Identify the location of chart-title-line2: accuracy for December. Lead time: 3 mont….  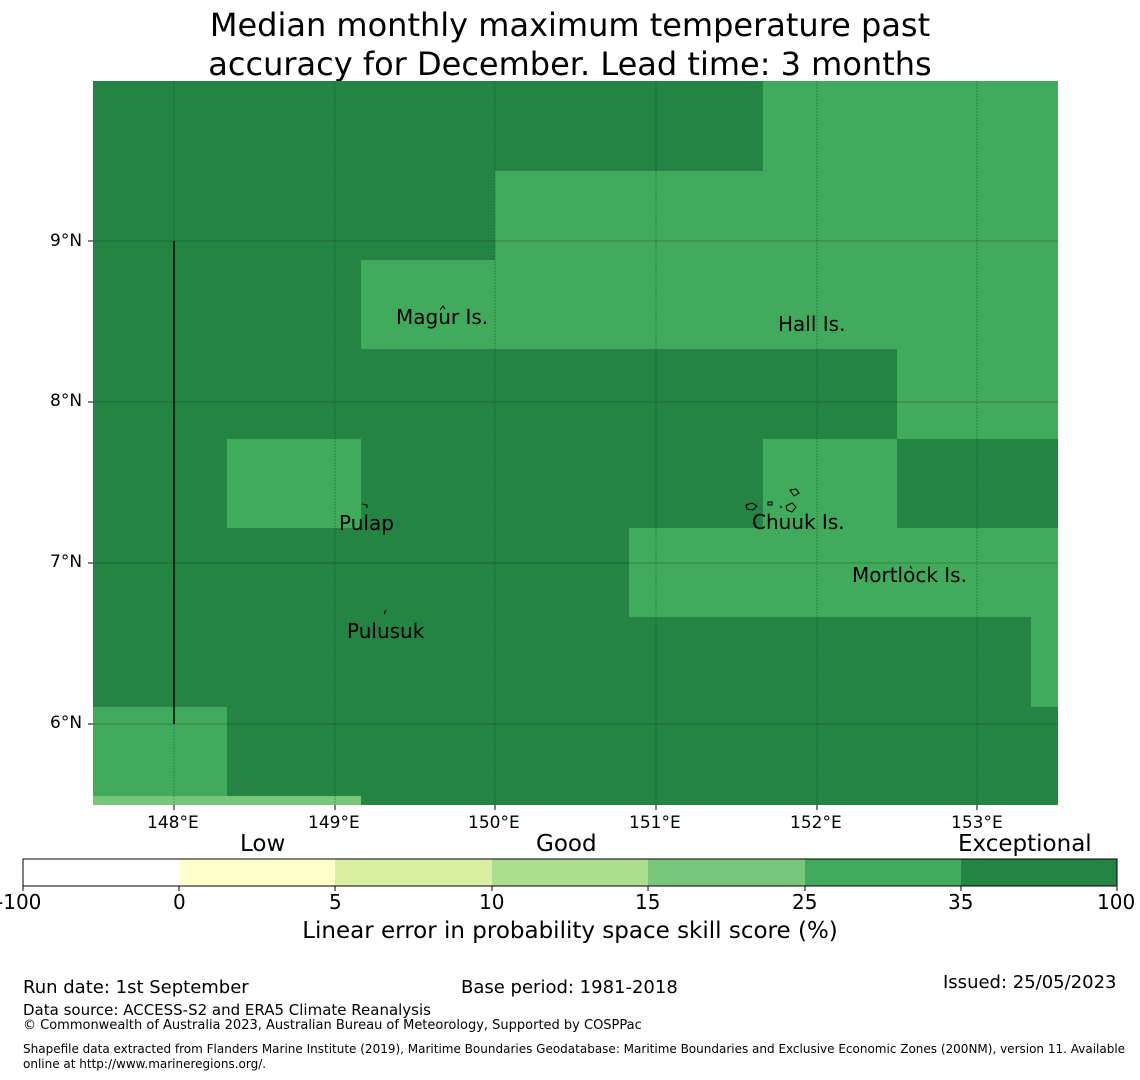
(570, 64).